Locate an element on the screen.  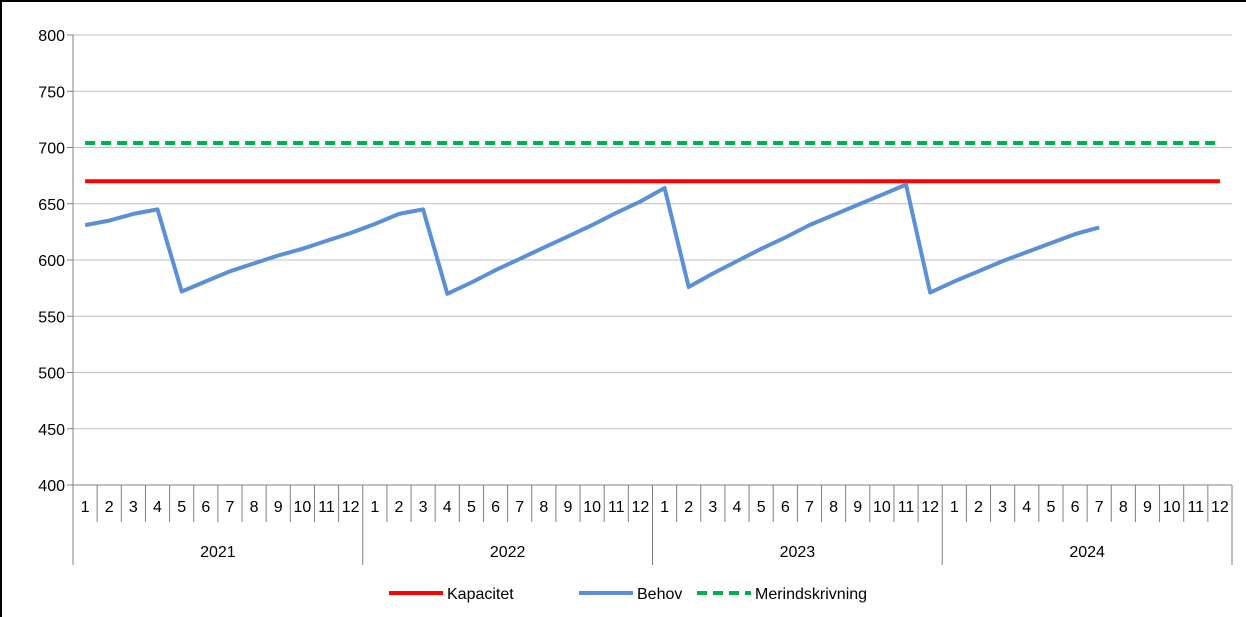
legend: Kapacitet Behov Merindskrivning is located at coordinates (628, 594).